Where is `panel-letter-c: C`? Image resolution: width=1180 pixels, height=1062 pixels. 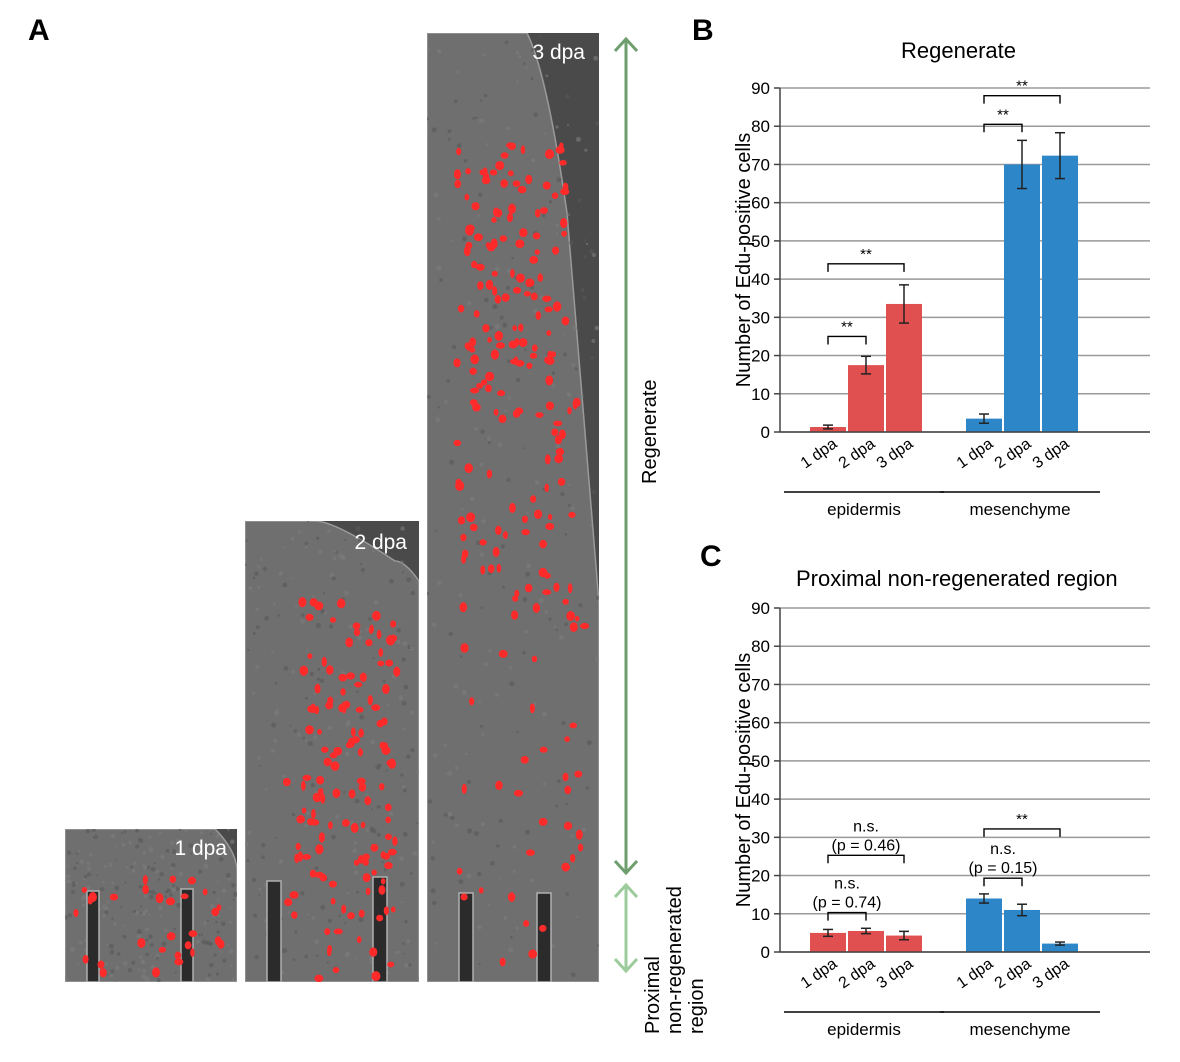 panel-letter-c: C is located at coordinates (711, 556).